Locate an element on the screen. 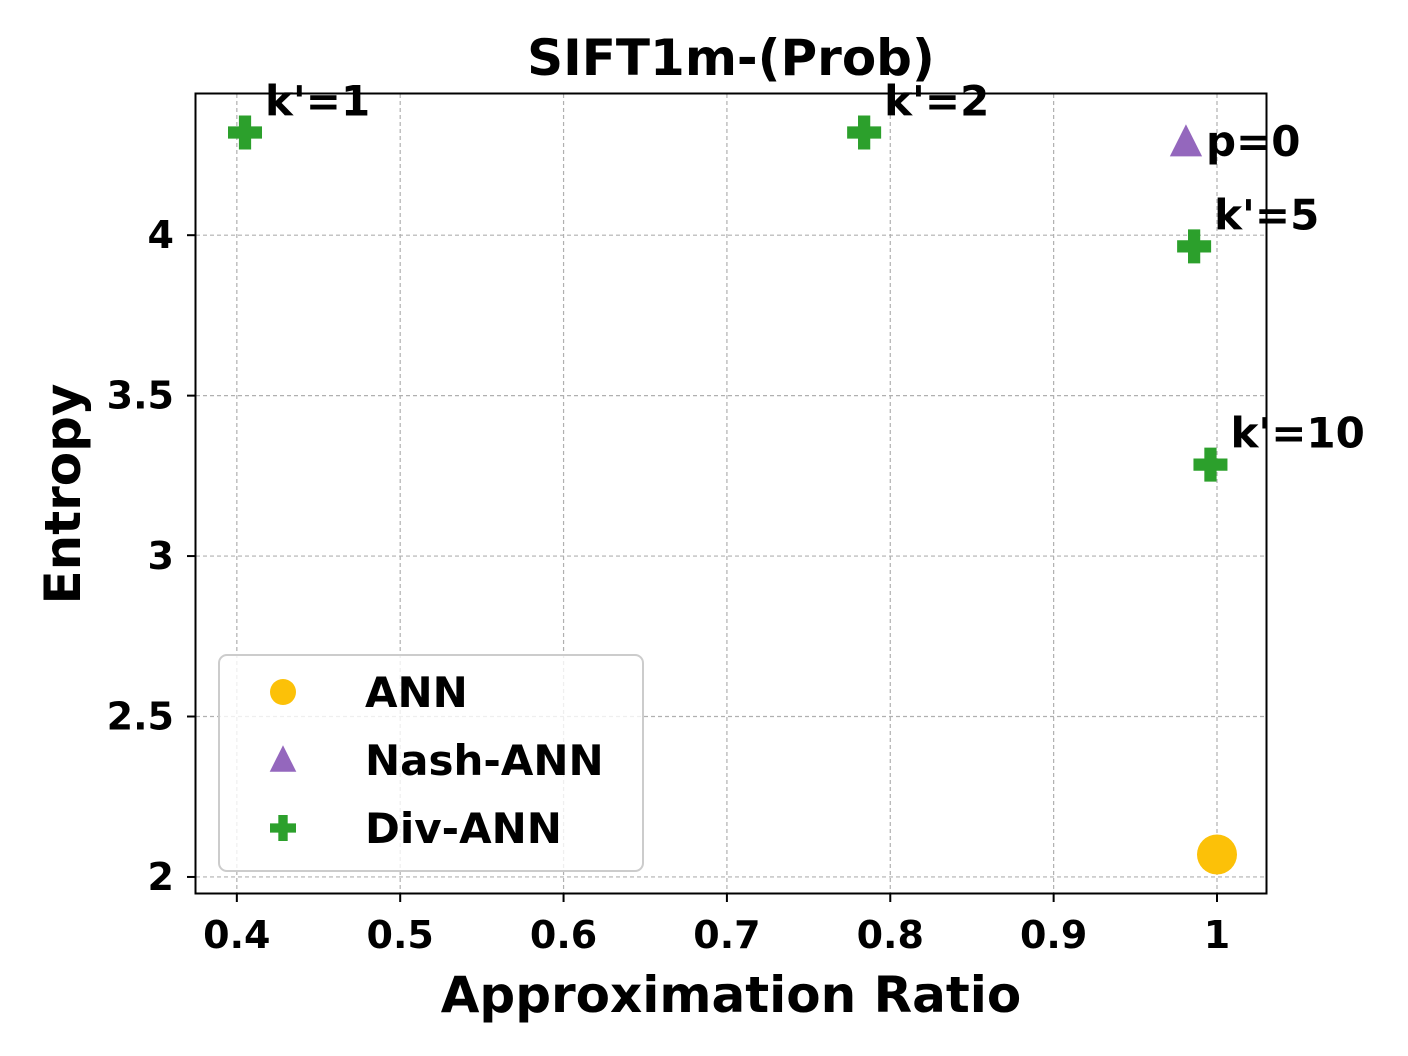 This screenshot has height=1056, width=1408. ann-point is located at coordinates (1216, 854).